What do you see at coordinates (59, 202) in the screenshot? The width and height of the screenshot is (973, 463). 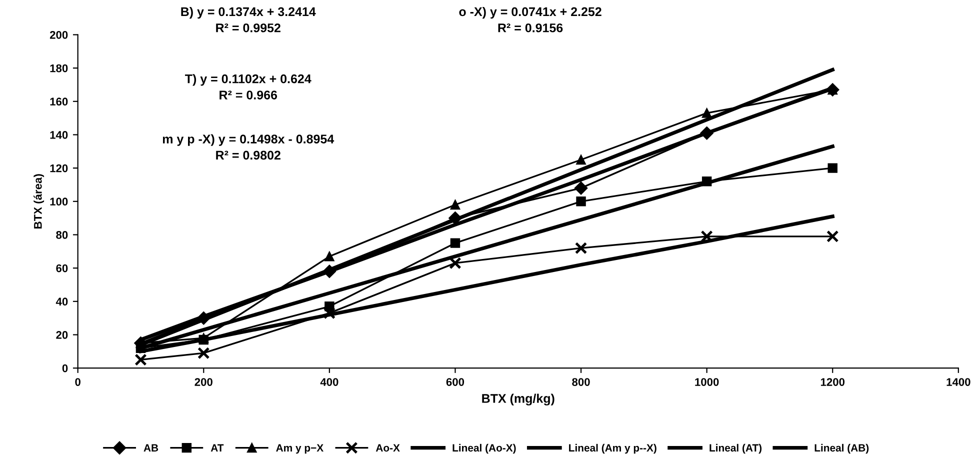 I see `y-tick-label: 100` at bounding box center [59, 202].